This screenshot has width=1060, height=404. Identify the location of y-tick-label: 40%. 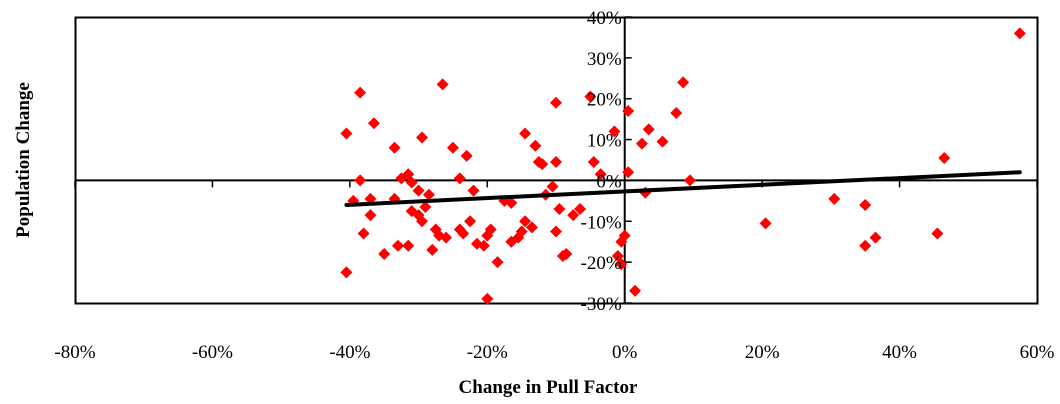
(604, 18).